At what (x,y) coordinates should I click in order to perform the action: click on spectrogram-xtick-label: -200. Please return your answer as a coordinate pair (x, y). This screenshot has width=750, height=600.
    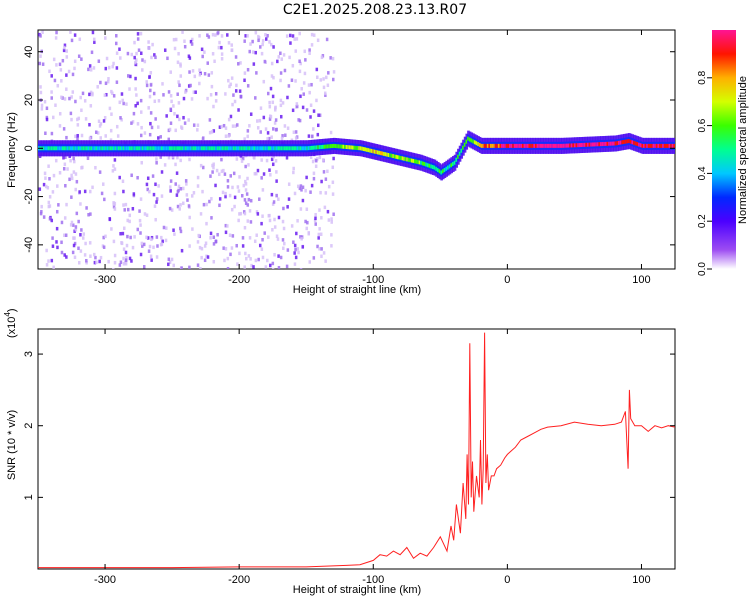
    Looking at the image, I should click on (239, 280).